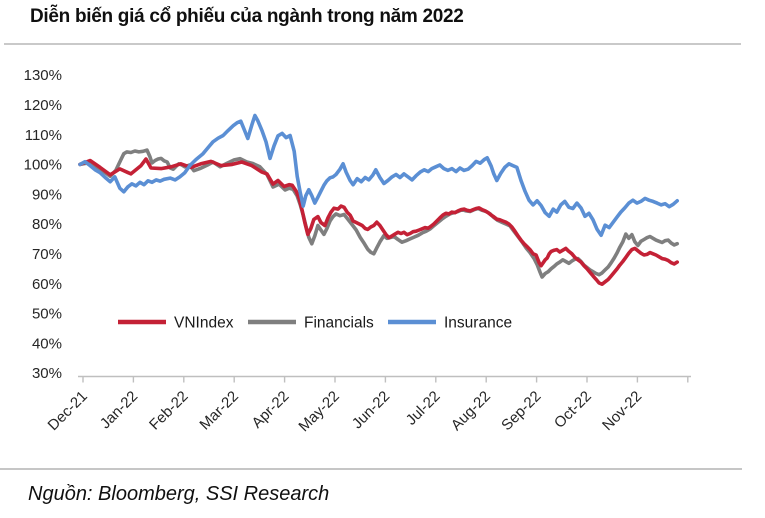 The height and width of the screenshot is (518, 765). I want to click on x-tick-label: Feb-22, so click(169, 411).